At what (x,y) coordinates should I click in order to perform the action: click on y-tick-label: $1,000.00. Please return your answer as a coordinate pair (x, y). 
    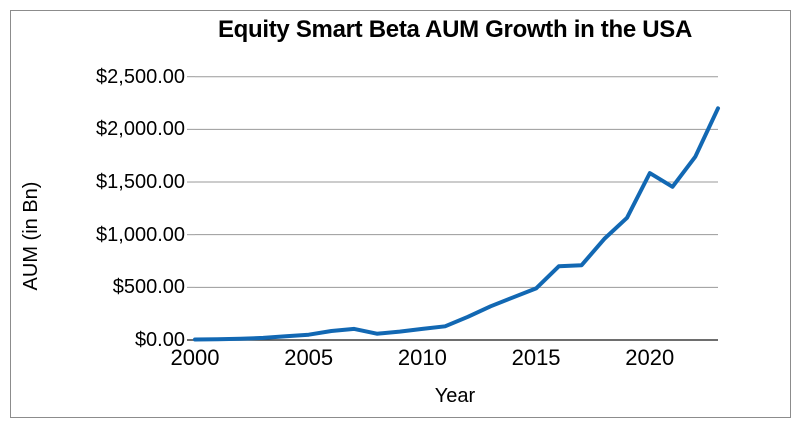
    Looking at the image, I should click on (140, 234).